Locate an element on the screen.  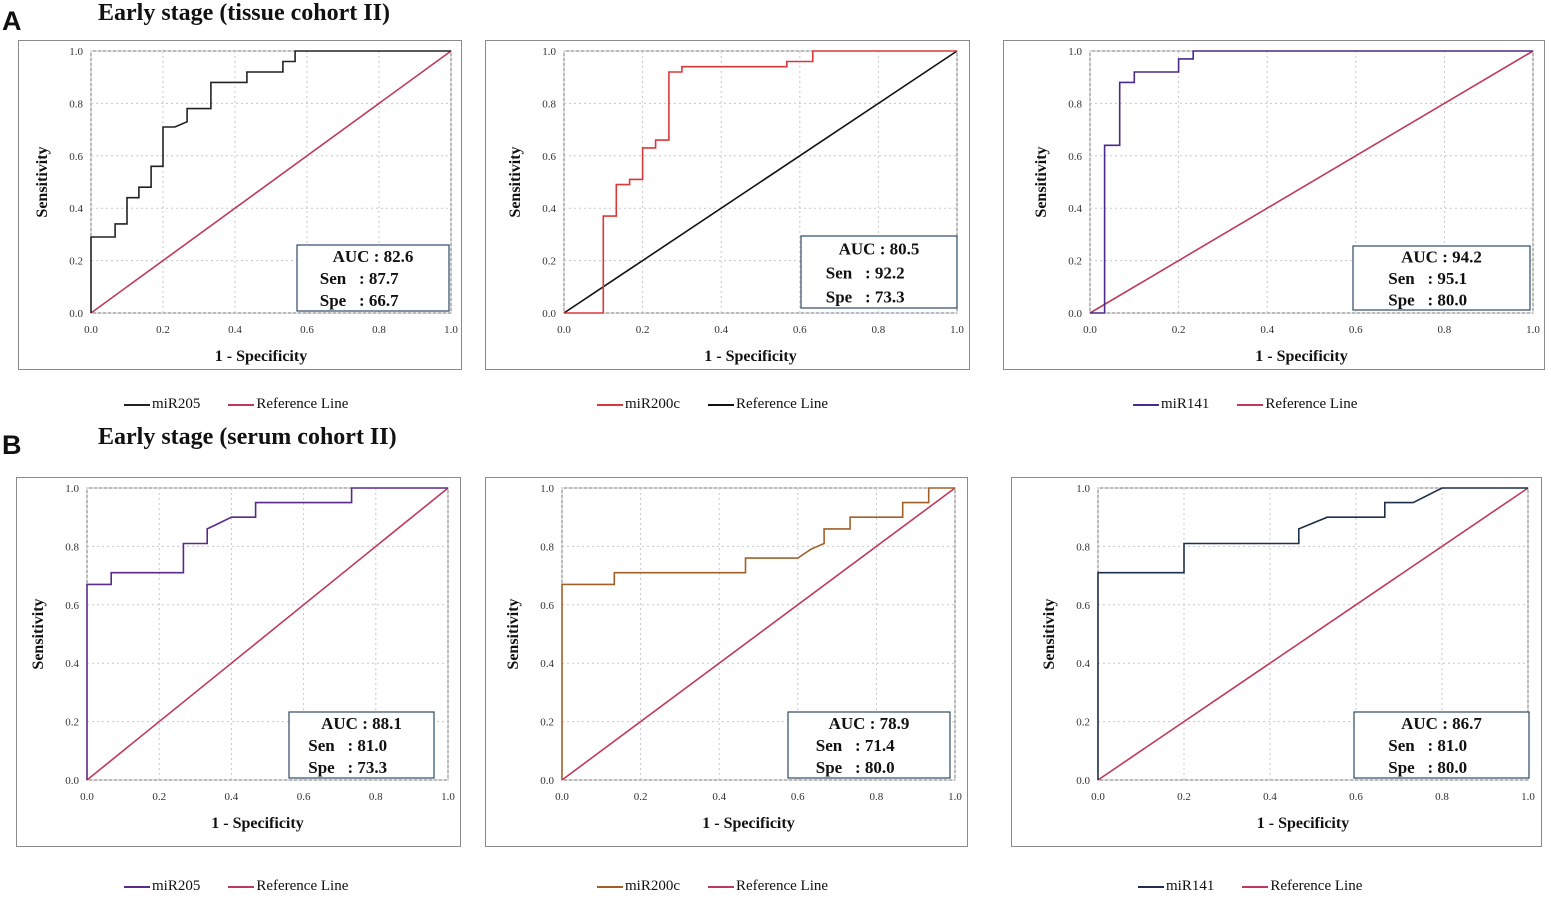
series-line-mir200c is located at coordinates (758, 633).